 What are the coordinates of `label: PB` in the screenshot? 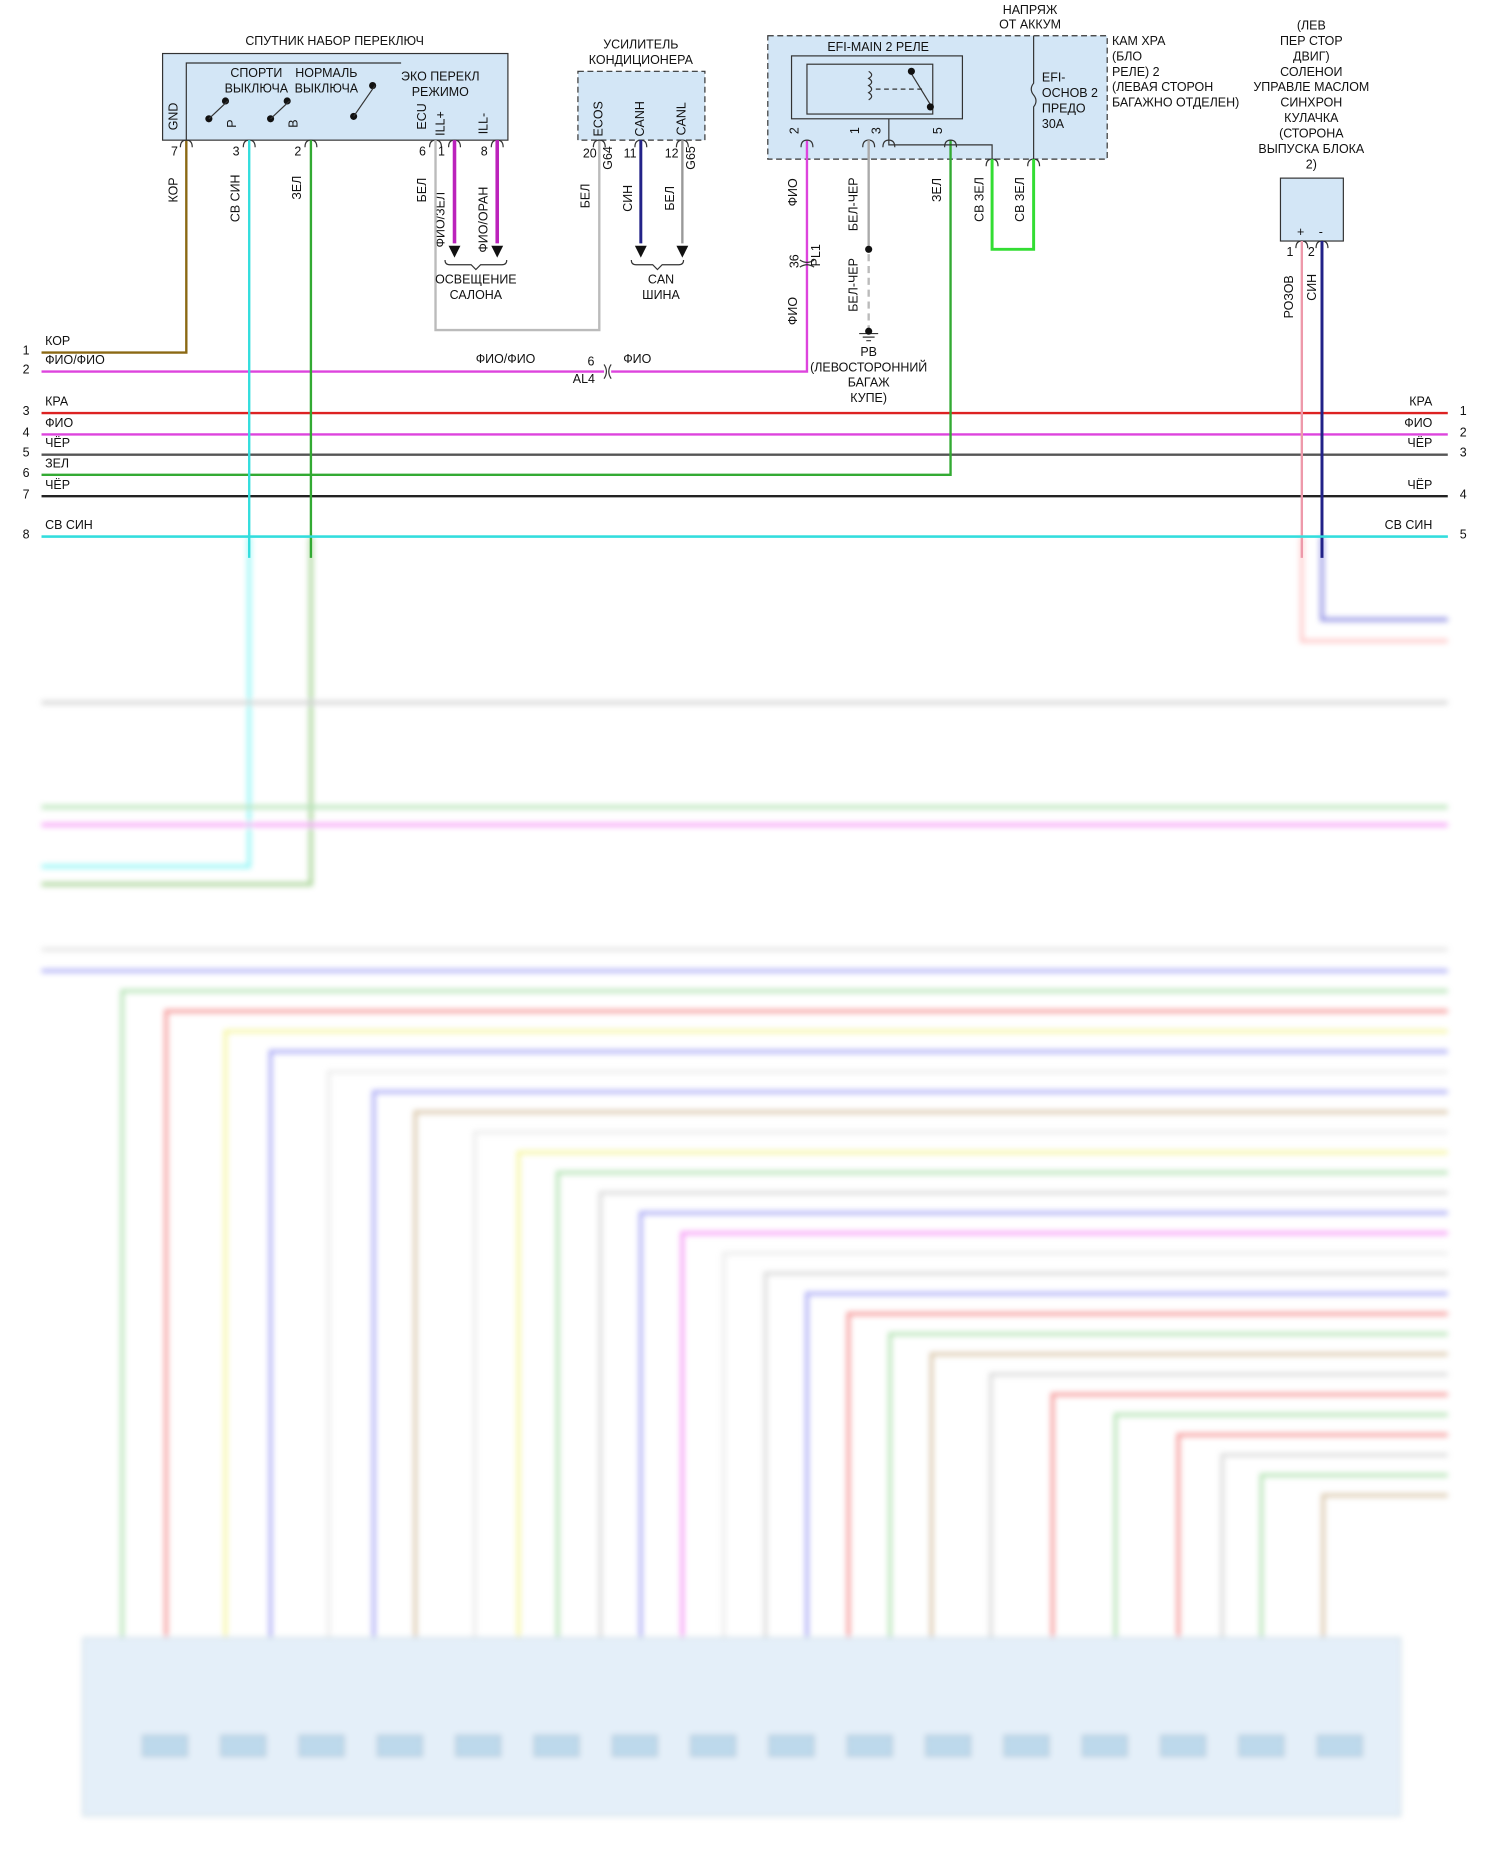 It's located at (868, 352).